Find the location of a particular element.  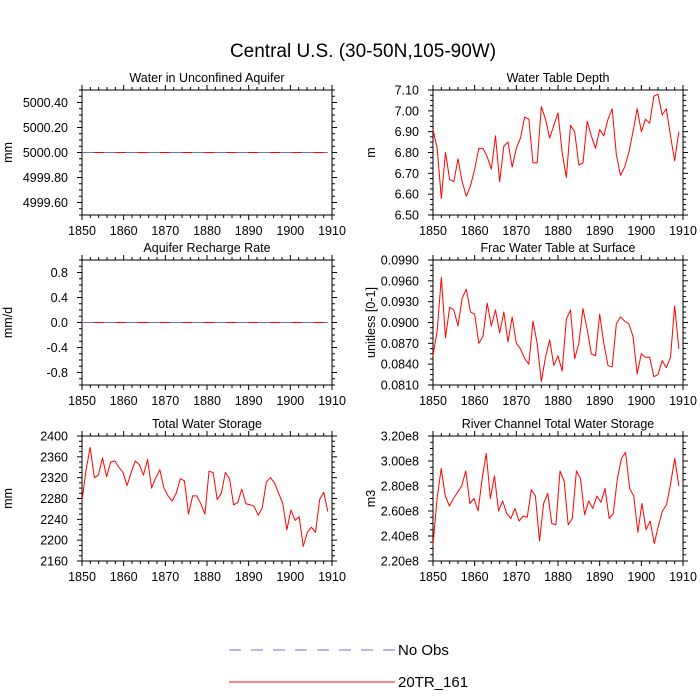

chart-4-x-tick-label: 1870 is located at coordinates (516, 401).